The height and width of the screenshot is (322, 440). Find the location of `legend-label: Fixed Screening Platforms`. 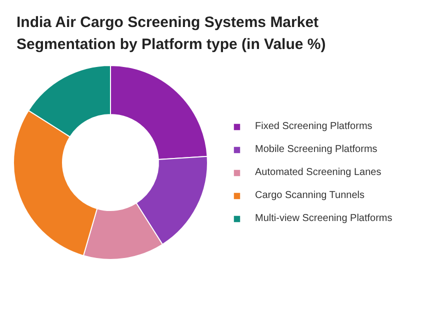

legend-label: Fixed Screening Platforms is located at coordinates (313, 126).